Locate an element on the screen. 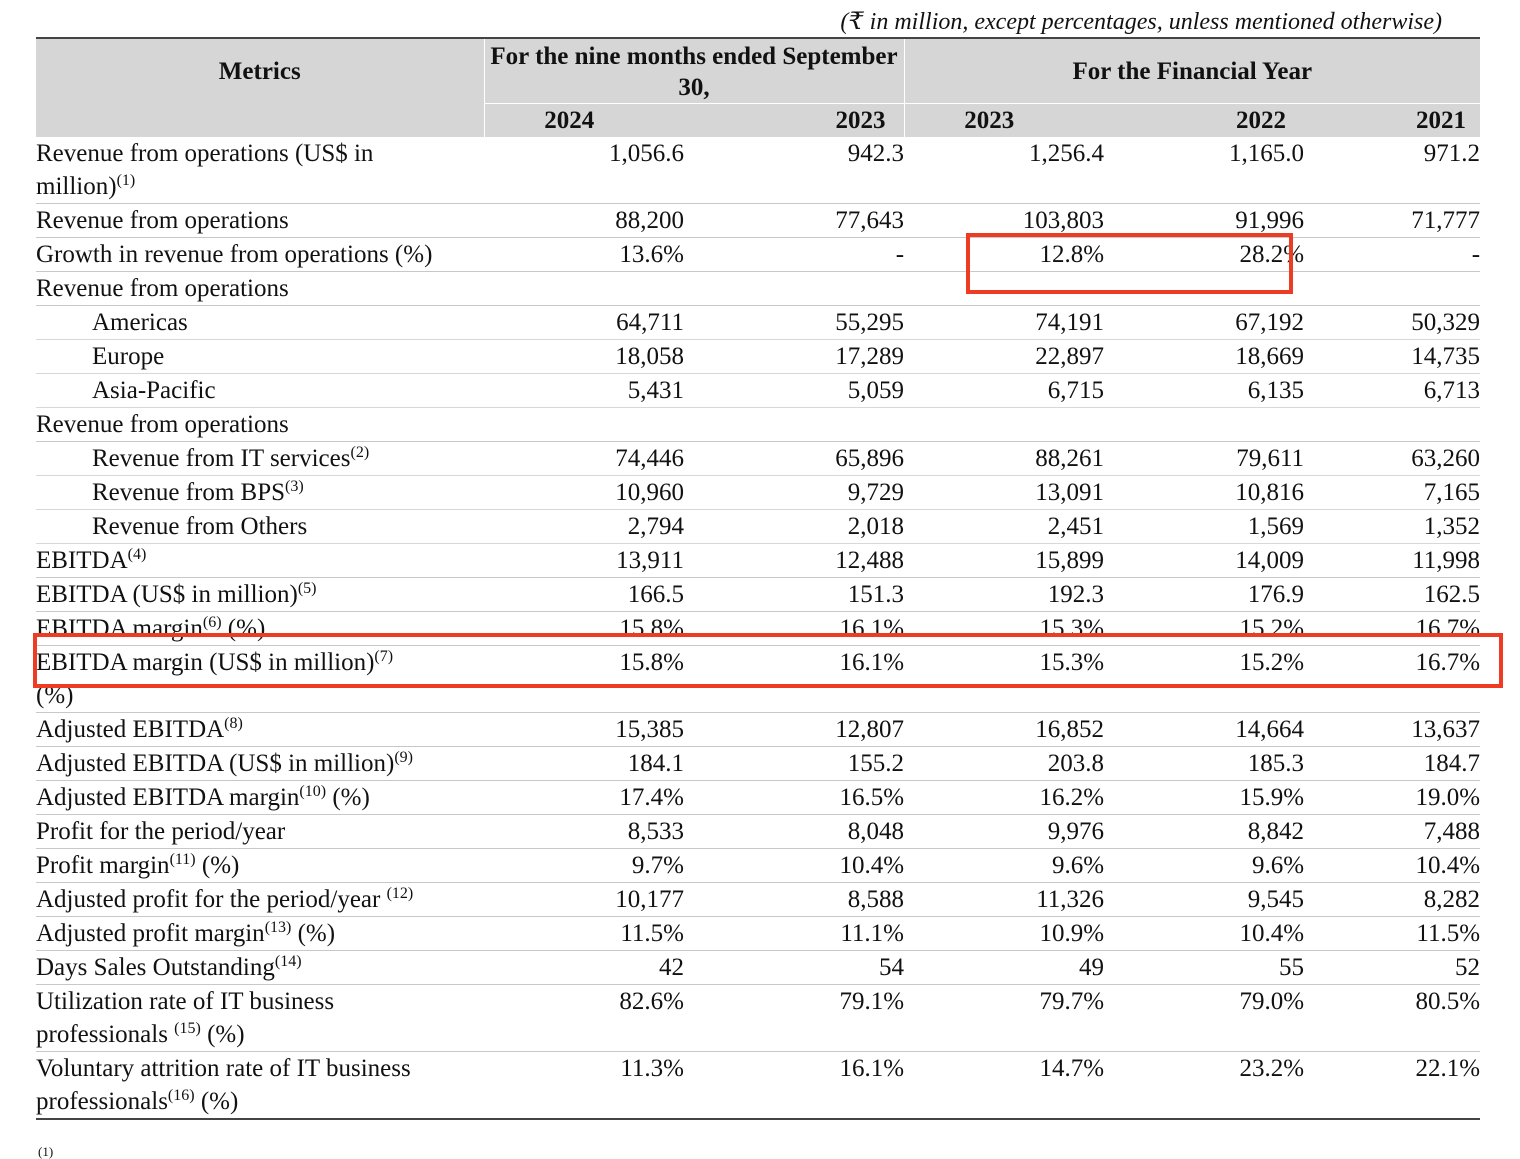  value-cell: 28.2% is located at coordinates (1272, 254).